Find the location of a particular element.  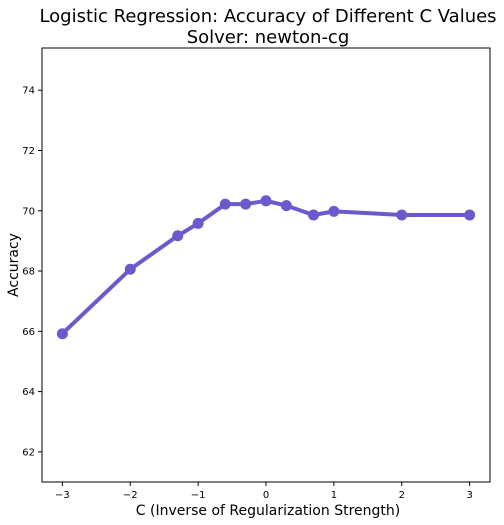

chart-subtitle: Solver: newton-cg is located at coordinates (268, 37).